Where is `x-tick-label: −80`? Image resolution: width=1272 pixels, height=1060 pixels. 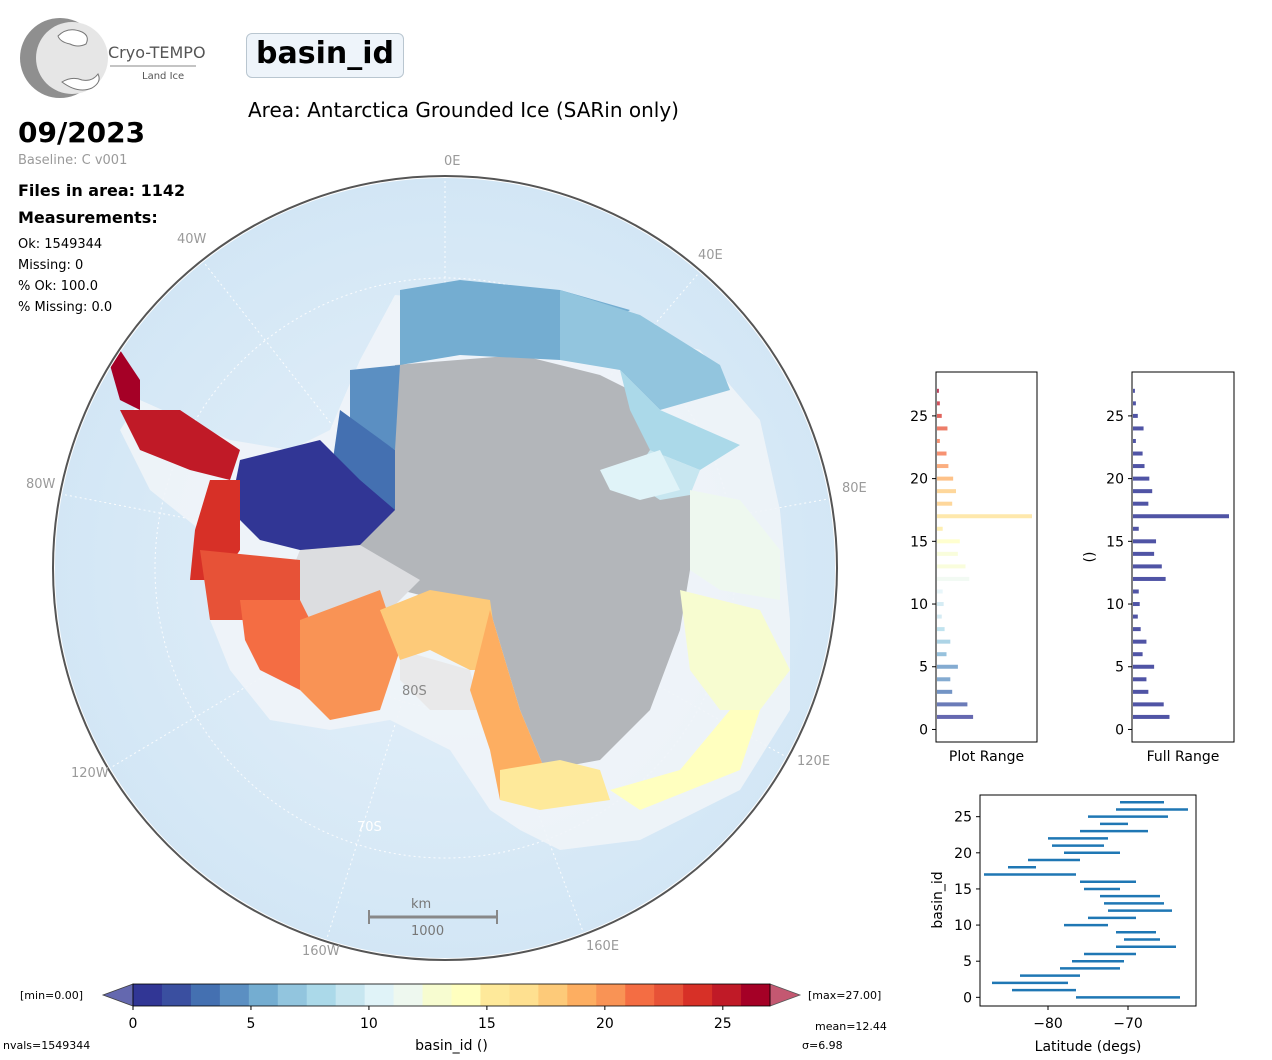
x-tick-label: −80 is located at coordinates (1048, 1024).